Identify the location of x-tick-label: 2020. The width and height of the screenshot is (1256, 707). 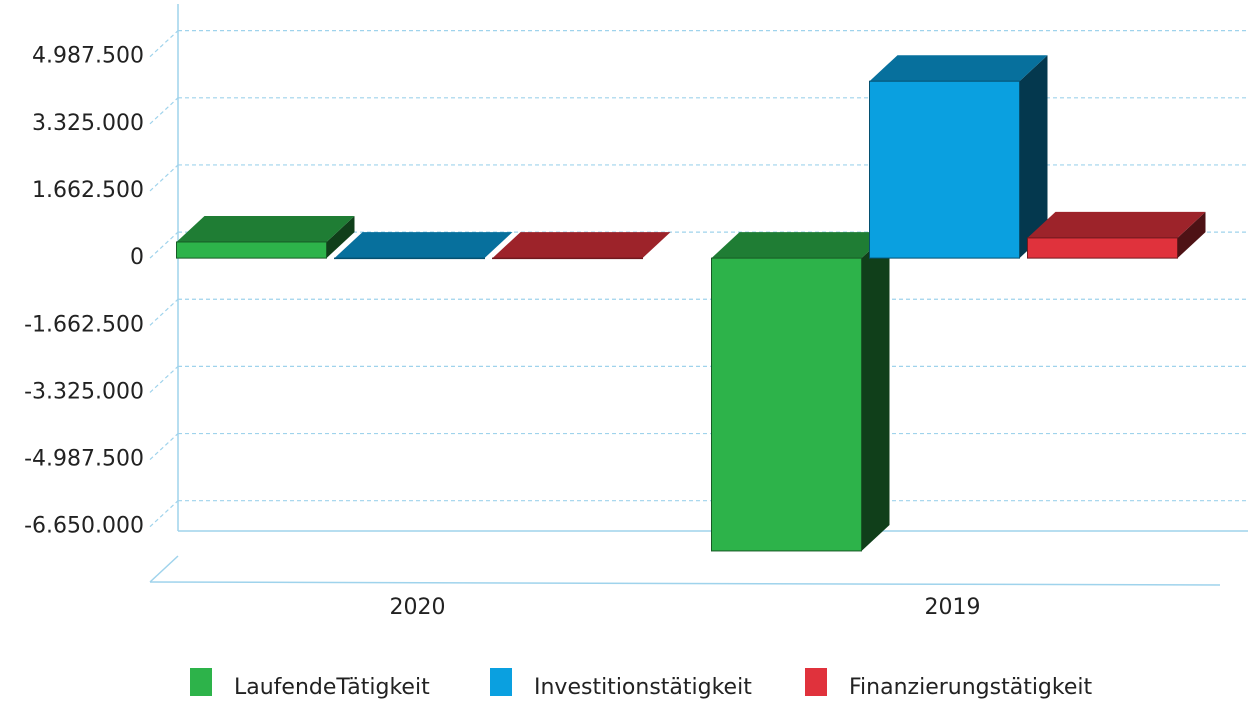
(418, 607).